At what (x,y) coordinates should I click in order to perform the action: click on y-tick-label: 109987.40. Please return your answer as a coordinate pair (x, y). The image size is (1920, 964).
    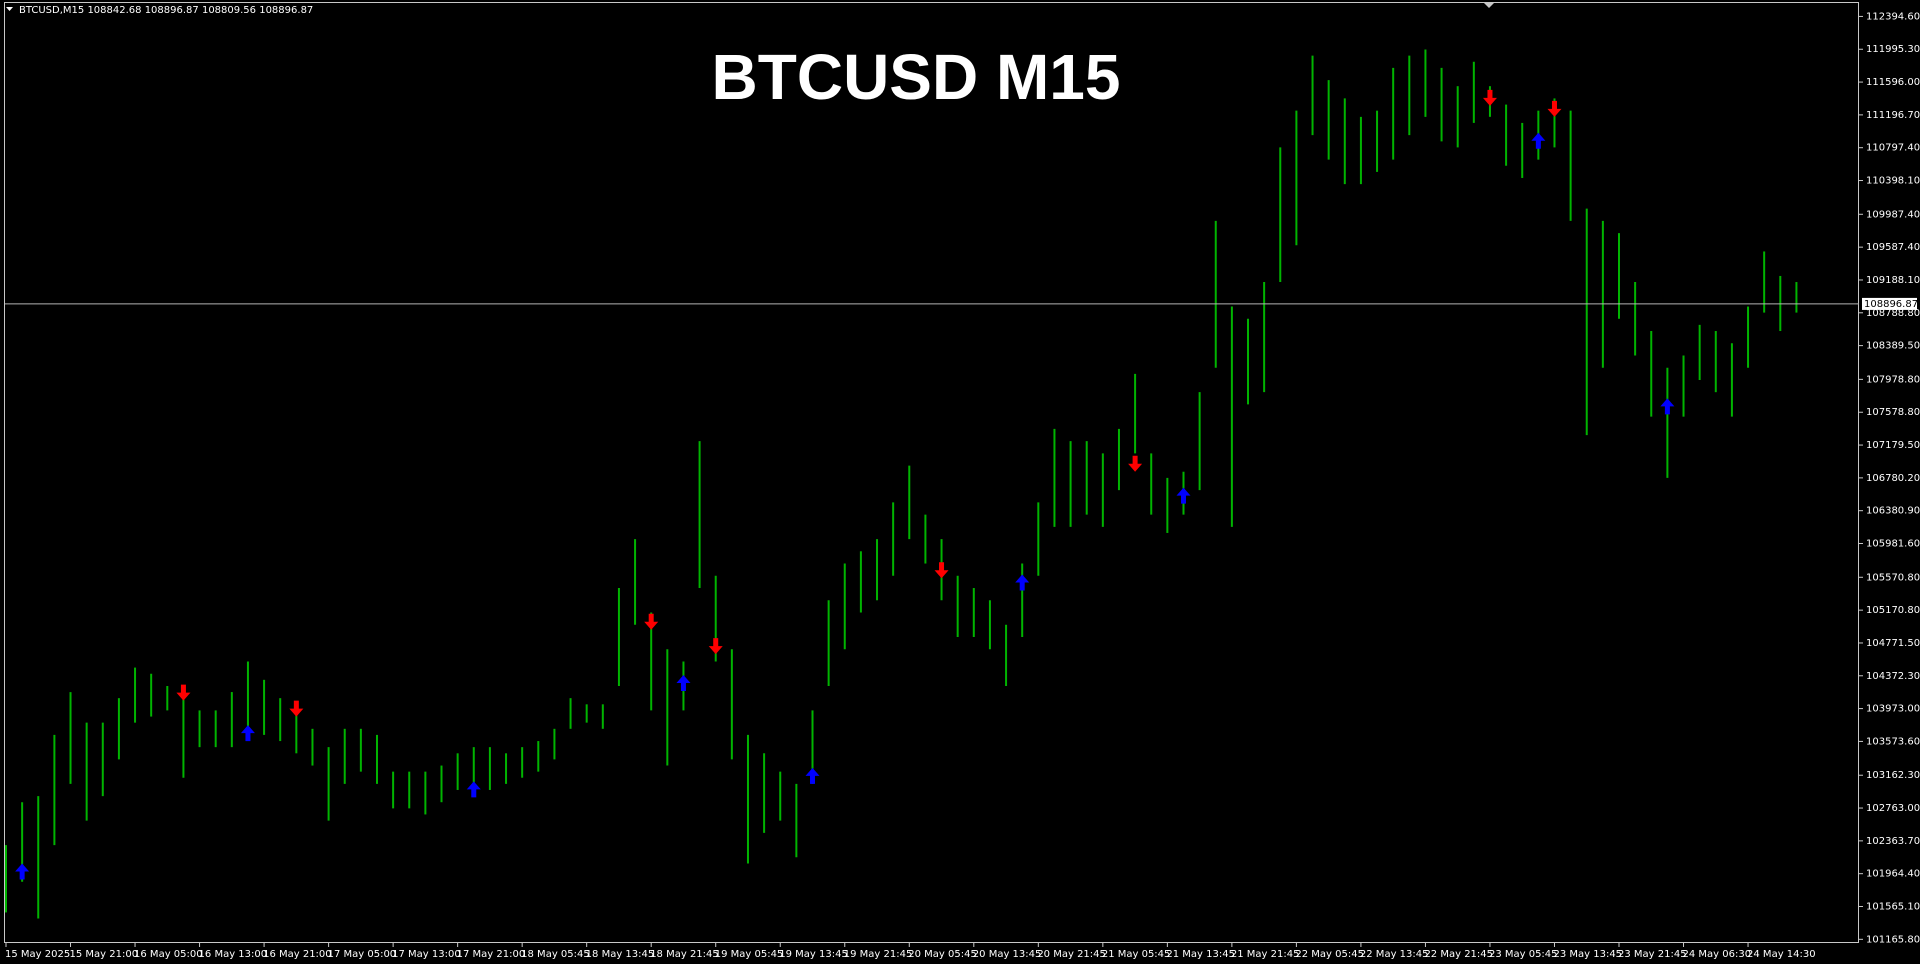
    Looking at the image, I should click on (1893, 214).